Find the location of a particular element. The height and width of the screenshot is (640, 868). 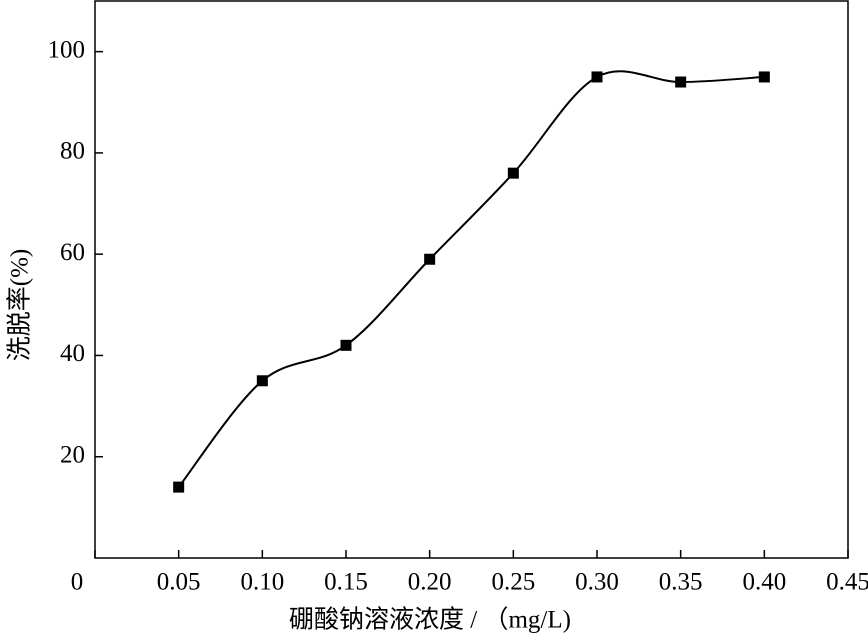

y-tick-label: 100 is located at coordinates (67, 49).